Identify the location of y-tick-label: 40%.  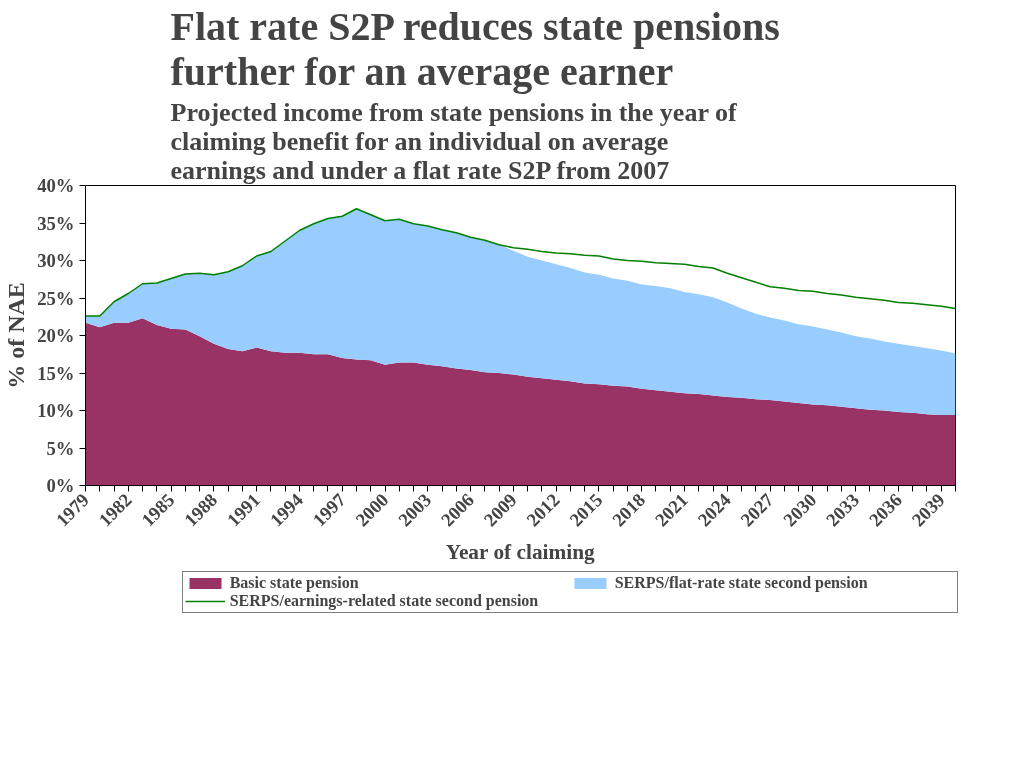
(56, 185).